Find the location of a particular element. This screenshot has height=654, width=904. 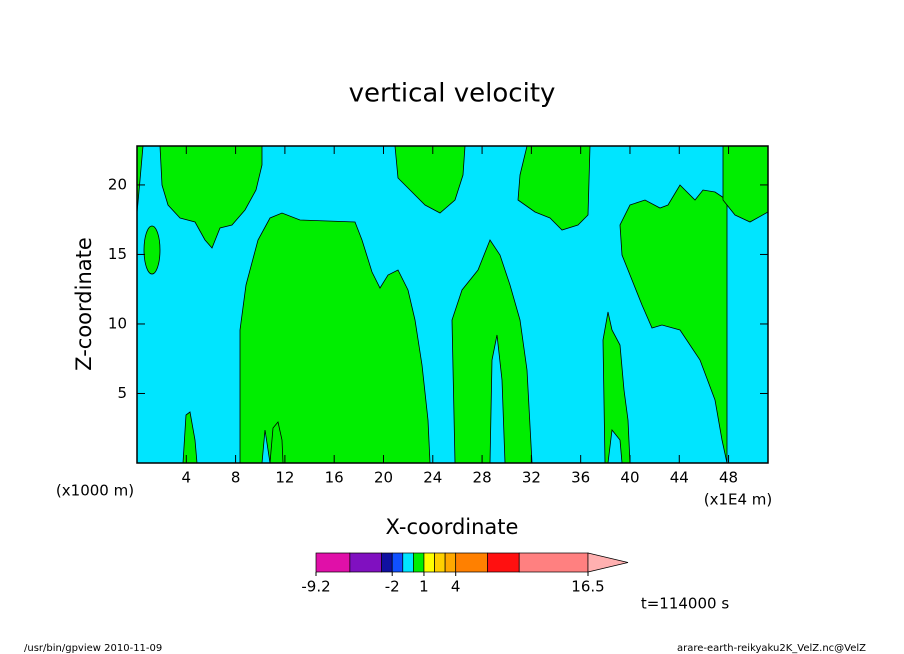

x-tick-label: 32 is located at coordinates (531, 478).